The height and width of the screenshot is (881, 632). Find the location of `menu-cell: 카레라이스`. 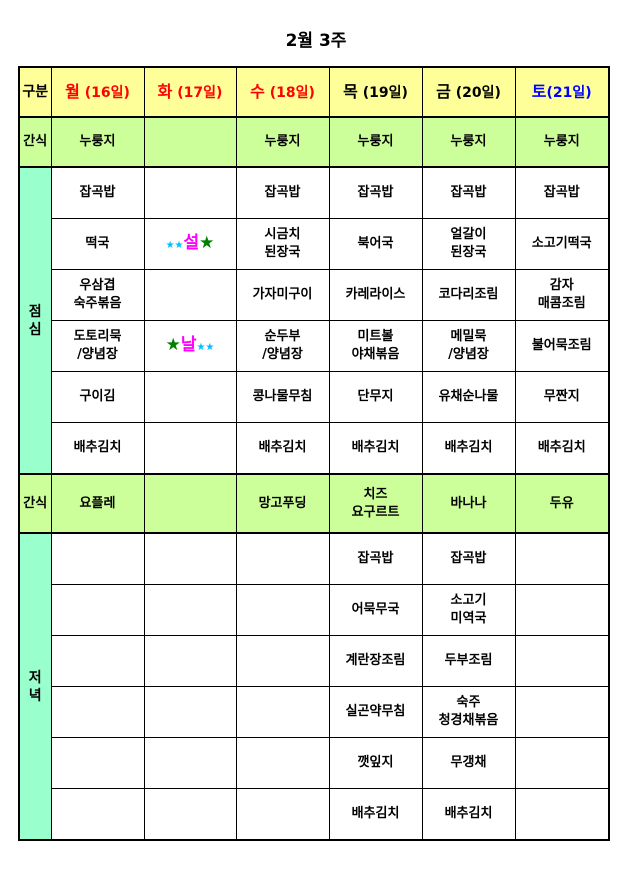

menu-cell: 카레라이스 is located at coordinates (375, 295).